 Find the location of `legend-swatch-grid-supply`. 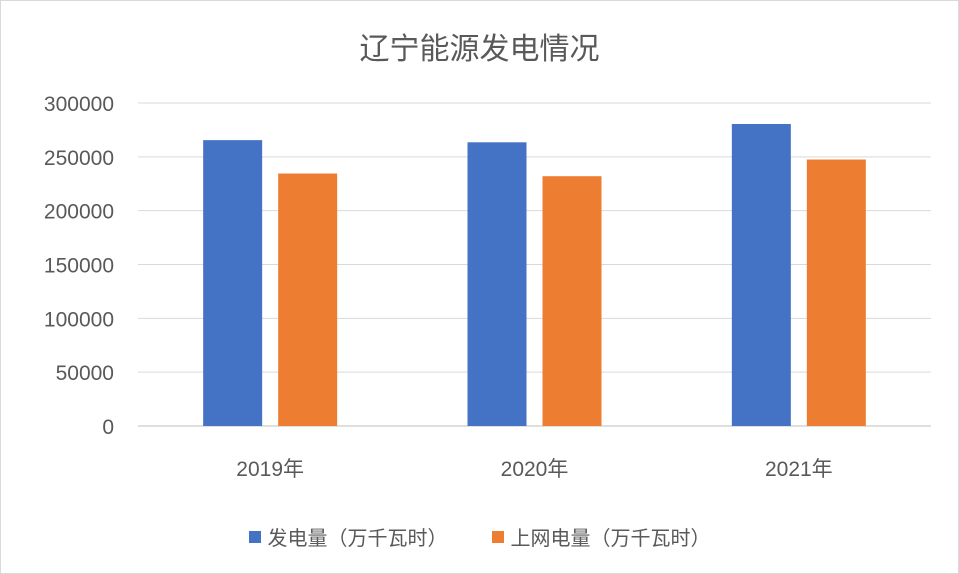

legend-swatch-grid-supply is located at coordinates (497, 536).